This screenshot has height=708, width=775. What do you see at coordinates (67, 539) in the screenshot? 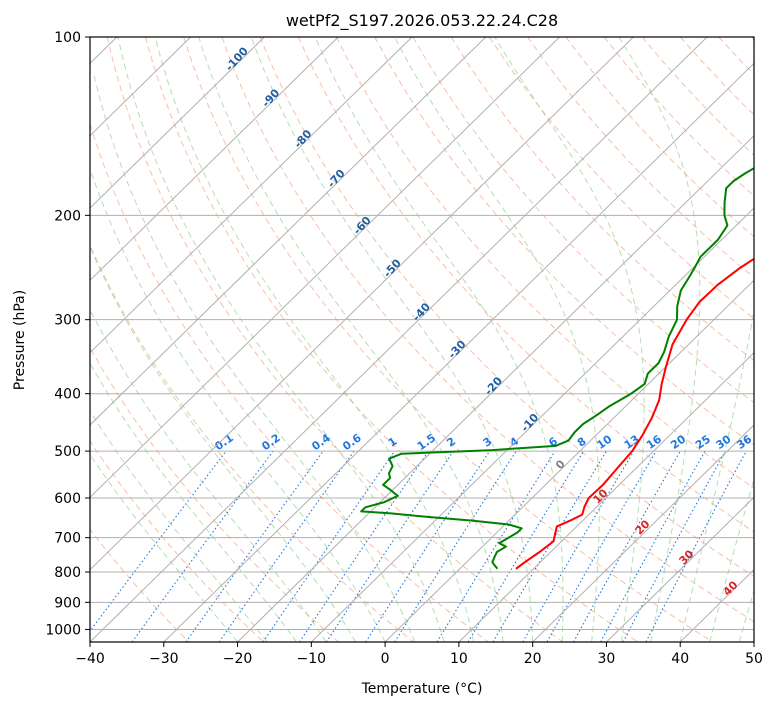
I see `y-tick-label: 700` at bounding box center [67, 539].